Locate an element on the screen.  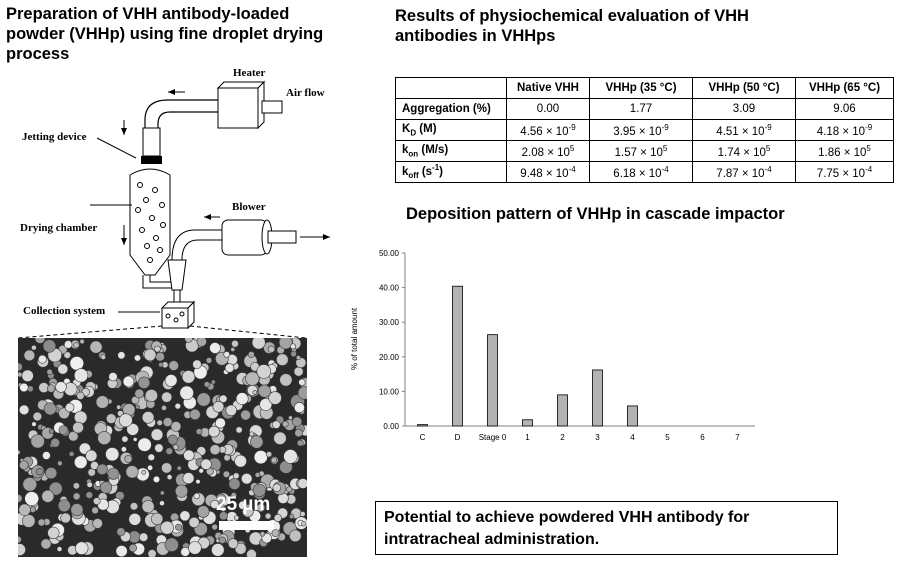
x-category-label: 5 is located at coordinates (667, 437).